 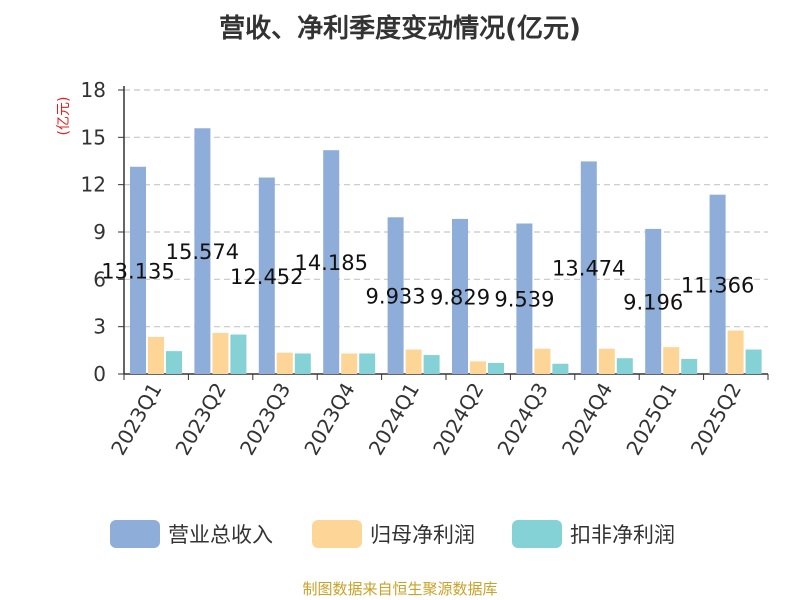 I want to click on source-footer: 制图数据来自恒生聚源数据库, so click(x=400, y=589).